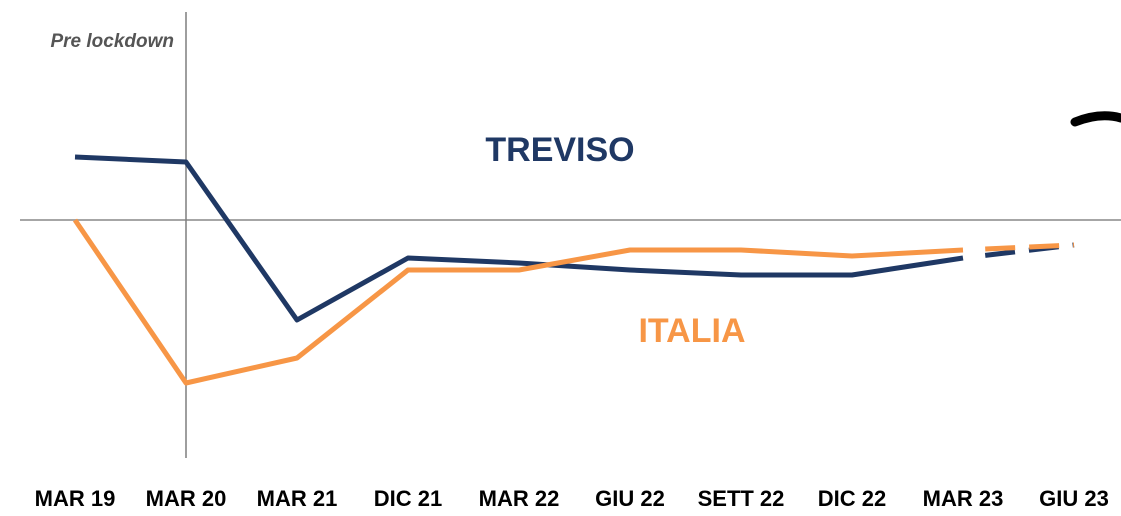 The image size is (1121, 516). What do you see at coordinates (112, 41) in the screenshot?
I see `annotation-text: Pre lockdown` at bounding box center [112, 41].